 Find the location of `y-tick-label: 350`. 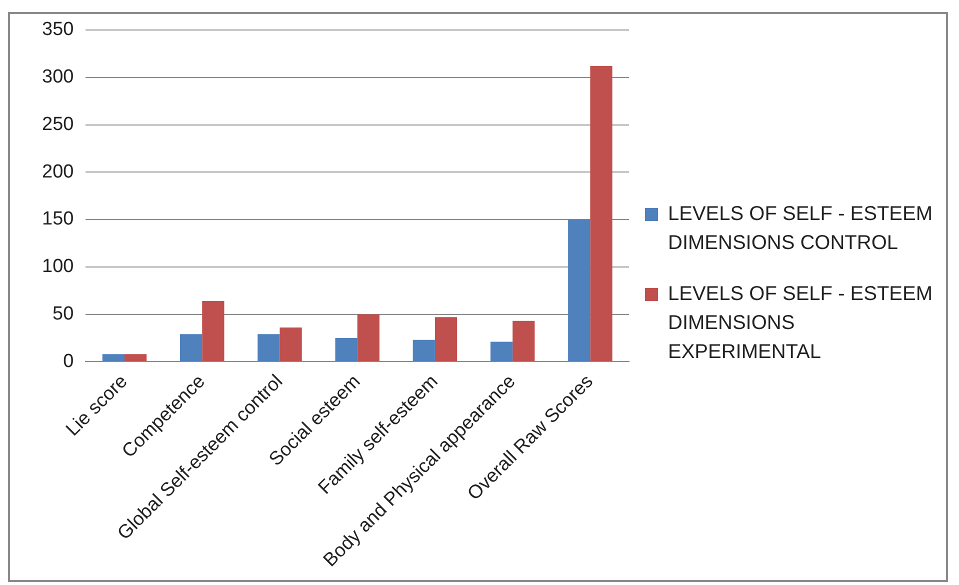

y-tick-label: 350 is located at coordinates (58, 29).